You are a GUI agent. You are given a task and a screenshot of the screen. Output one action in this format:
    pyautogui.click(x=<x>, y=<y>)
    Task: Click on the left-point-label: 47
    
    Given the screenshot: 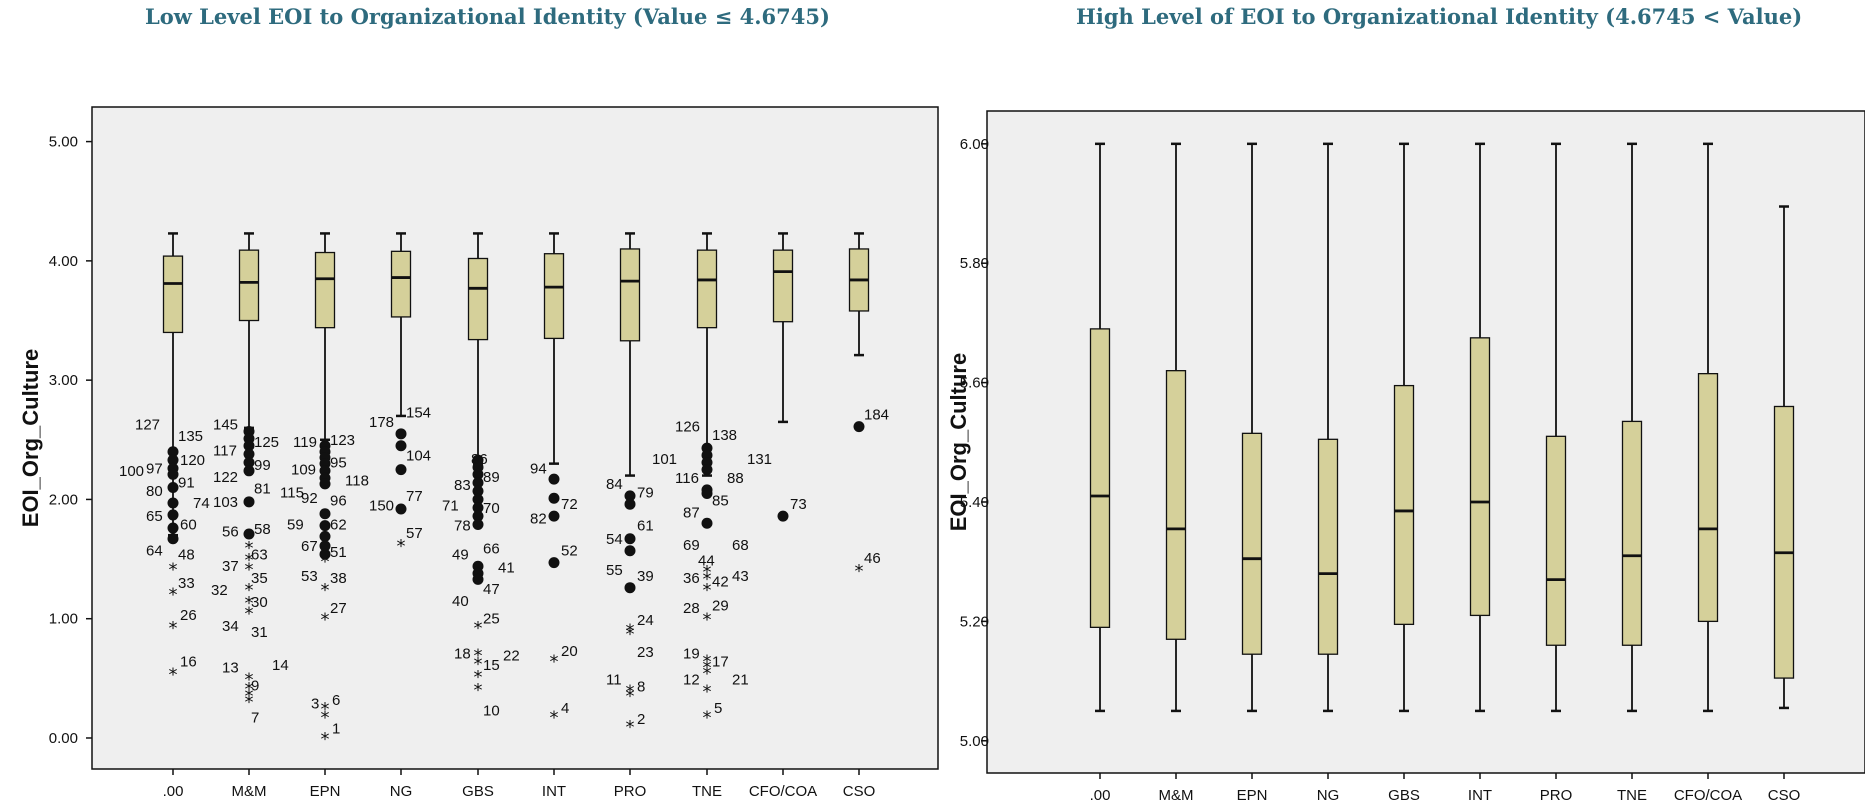 What is the action you would take?
    pyautogui.click(x=491, y=589)
    